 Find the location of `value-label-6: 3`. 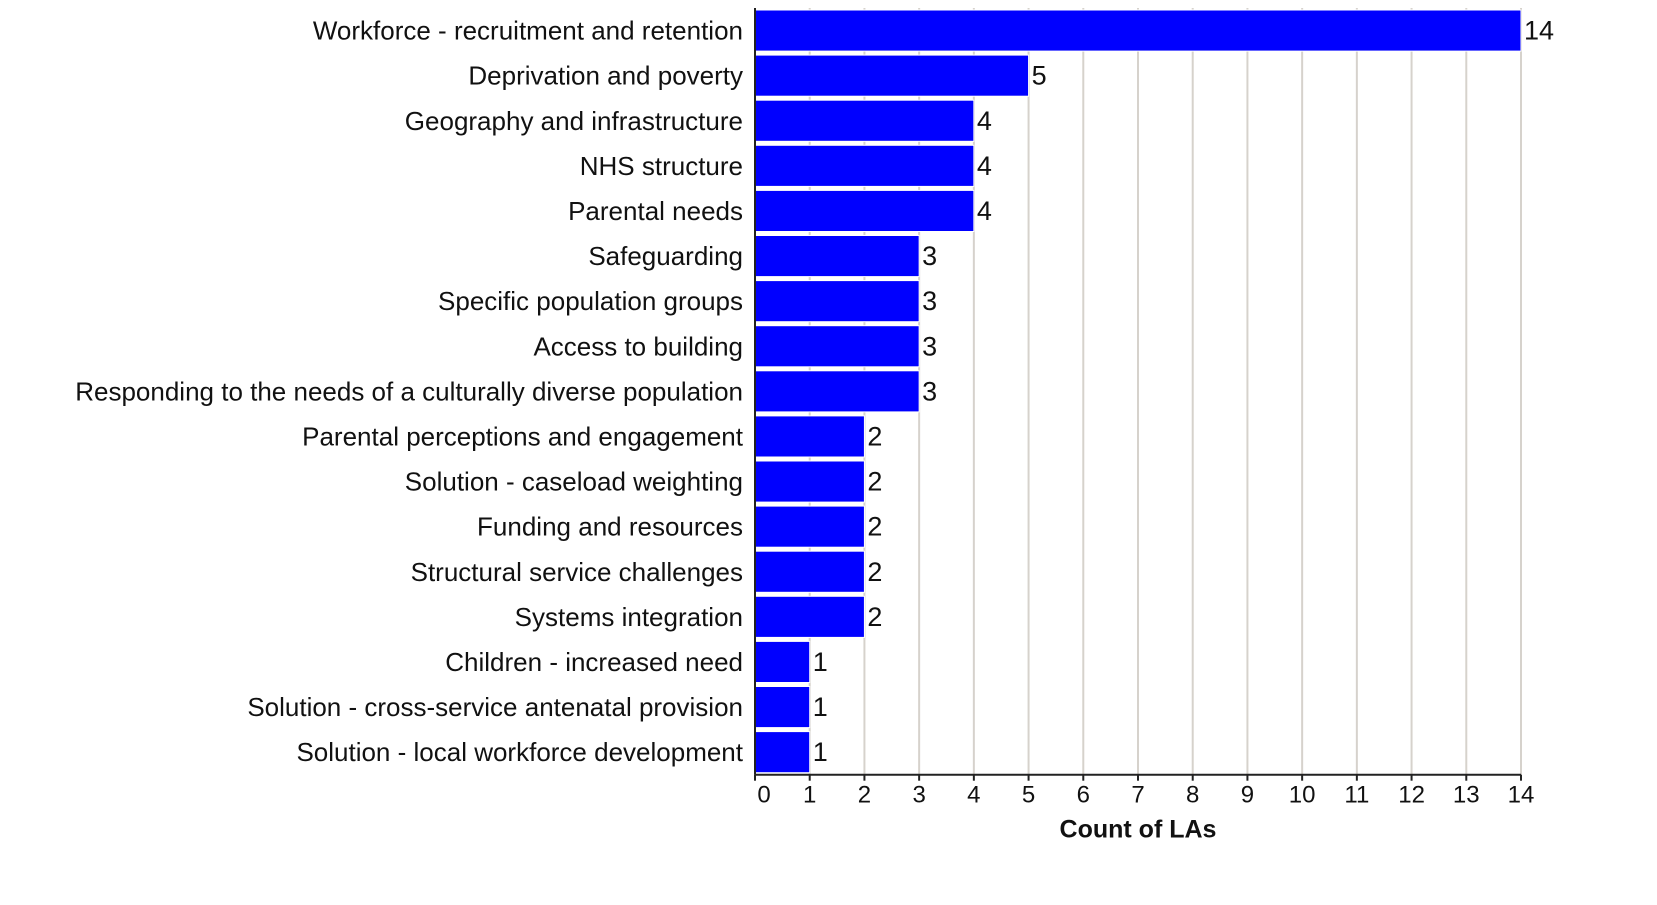

value-label-6: 3 is located at coordinates (929, 301).